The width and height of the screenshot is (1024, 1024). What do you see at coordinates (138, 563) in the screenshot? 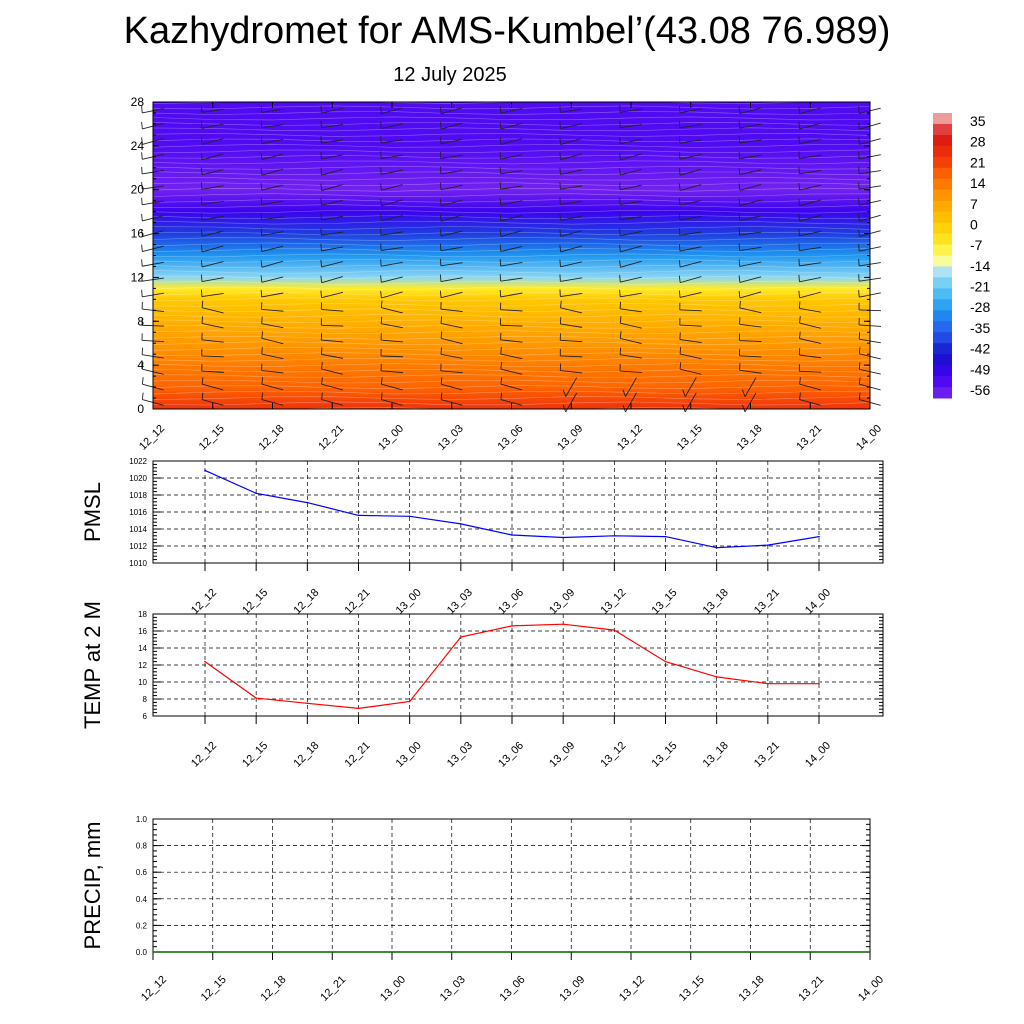
I see `y-tick-label: 1010` at bounding box center [138, 563].